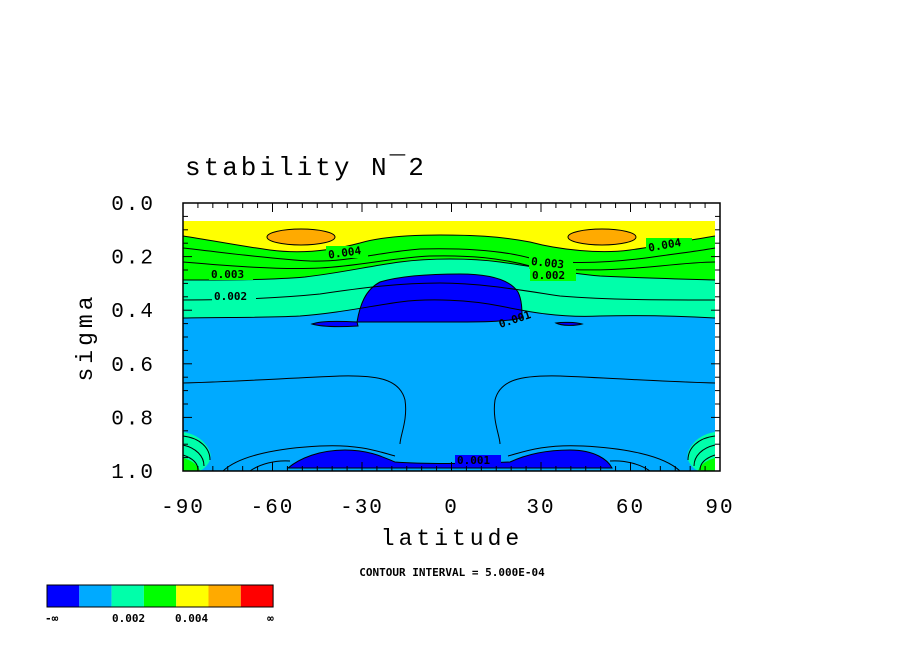 The image size is (904, 654). What do you see at coordinates (706, 464) in the screenshot?
I see `fill-corner-right-green` at bounding box center [706, 464].